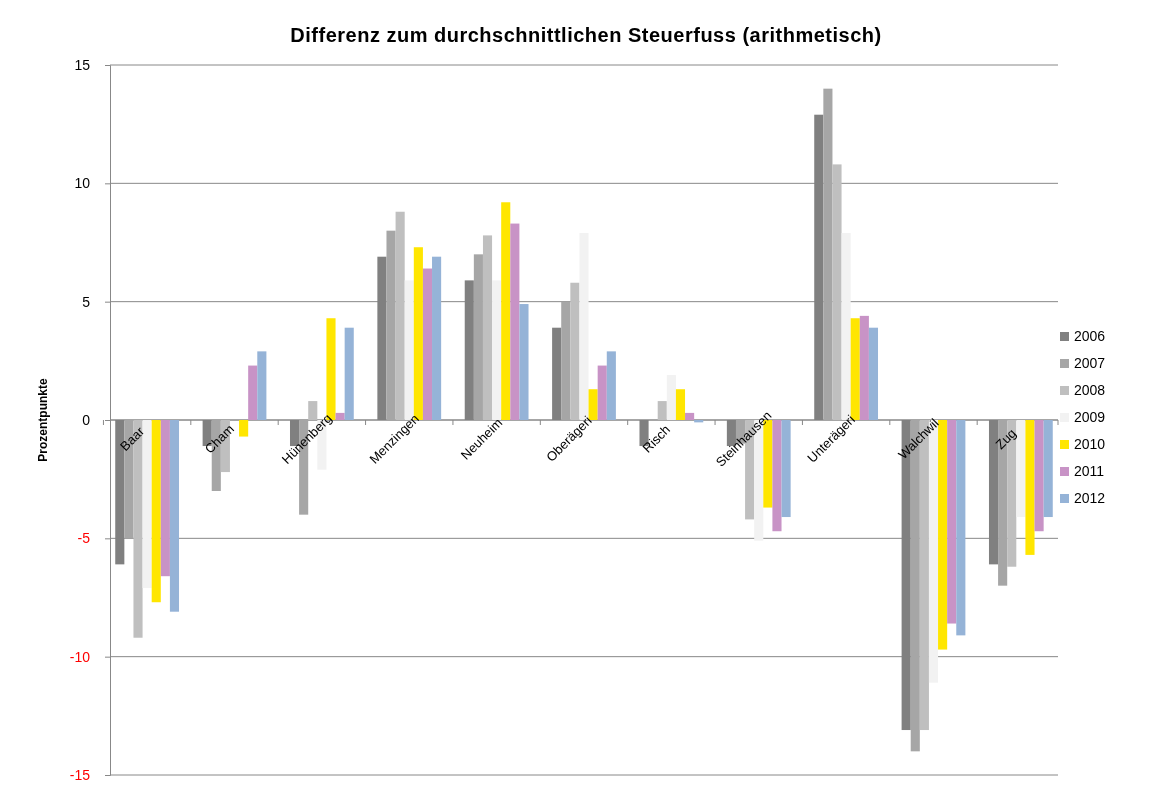 The image size is (1156, 785). What do you see at coordinates (1089, 471) in the screenshot?
I see `legend-label: 2011` at bounding box center [1089, 471].